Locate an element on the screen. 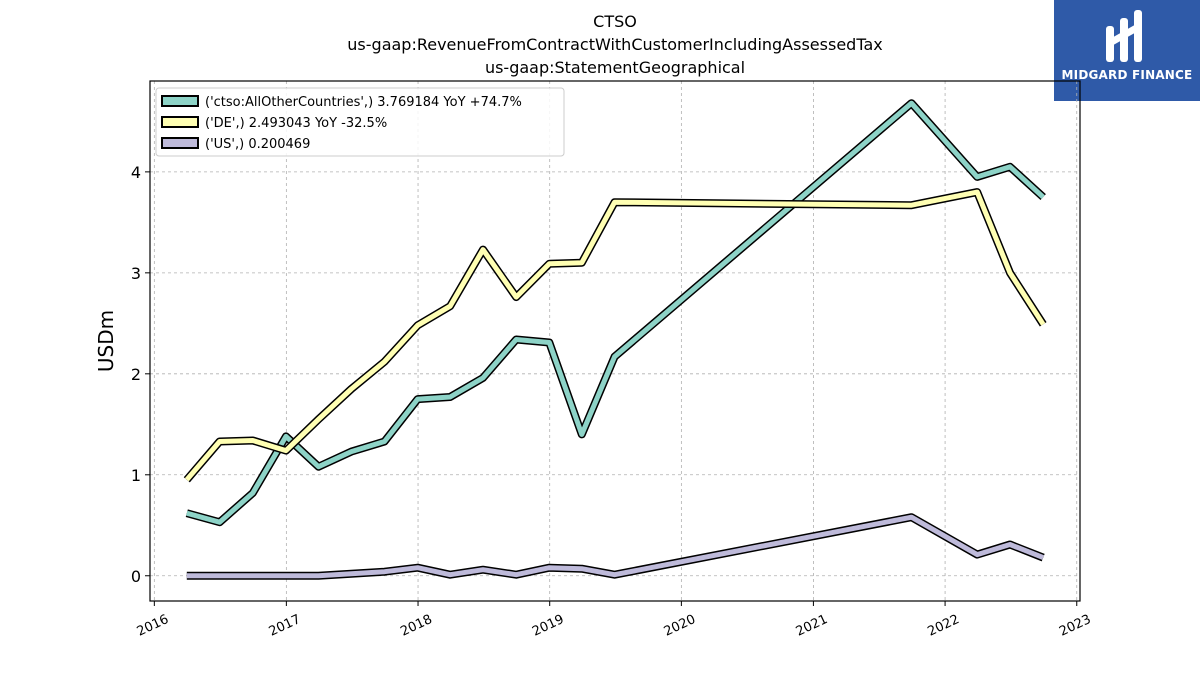 This screenshot has height=675, width=1200. x-tick-label: 2016 is located at coordinates (153, 626).